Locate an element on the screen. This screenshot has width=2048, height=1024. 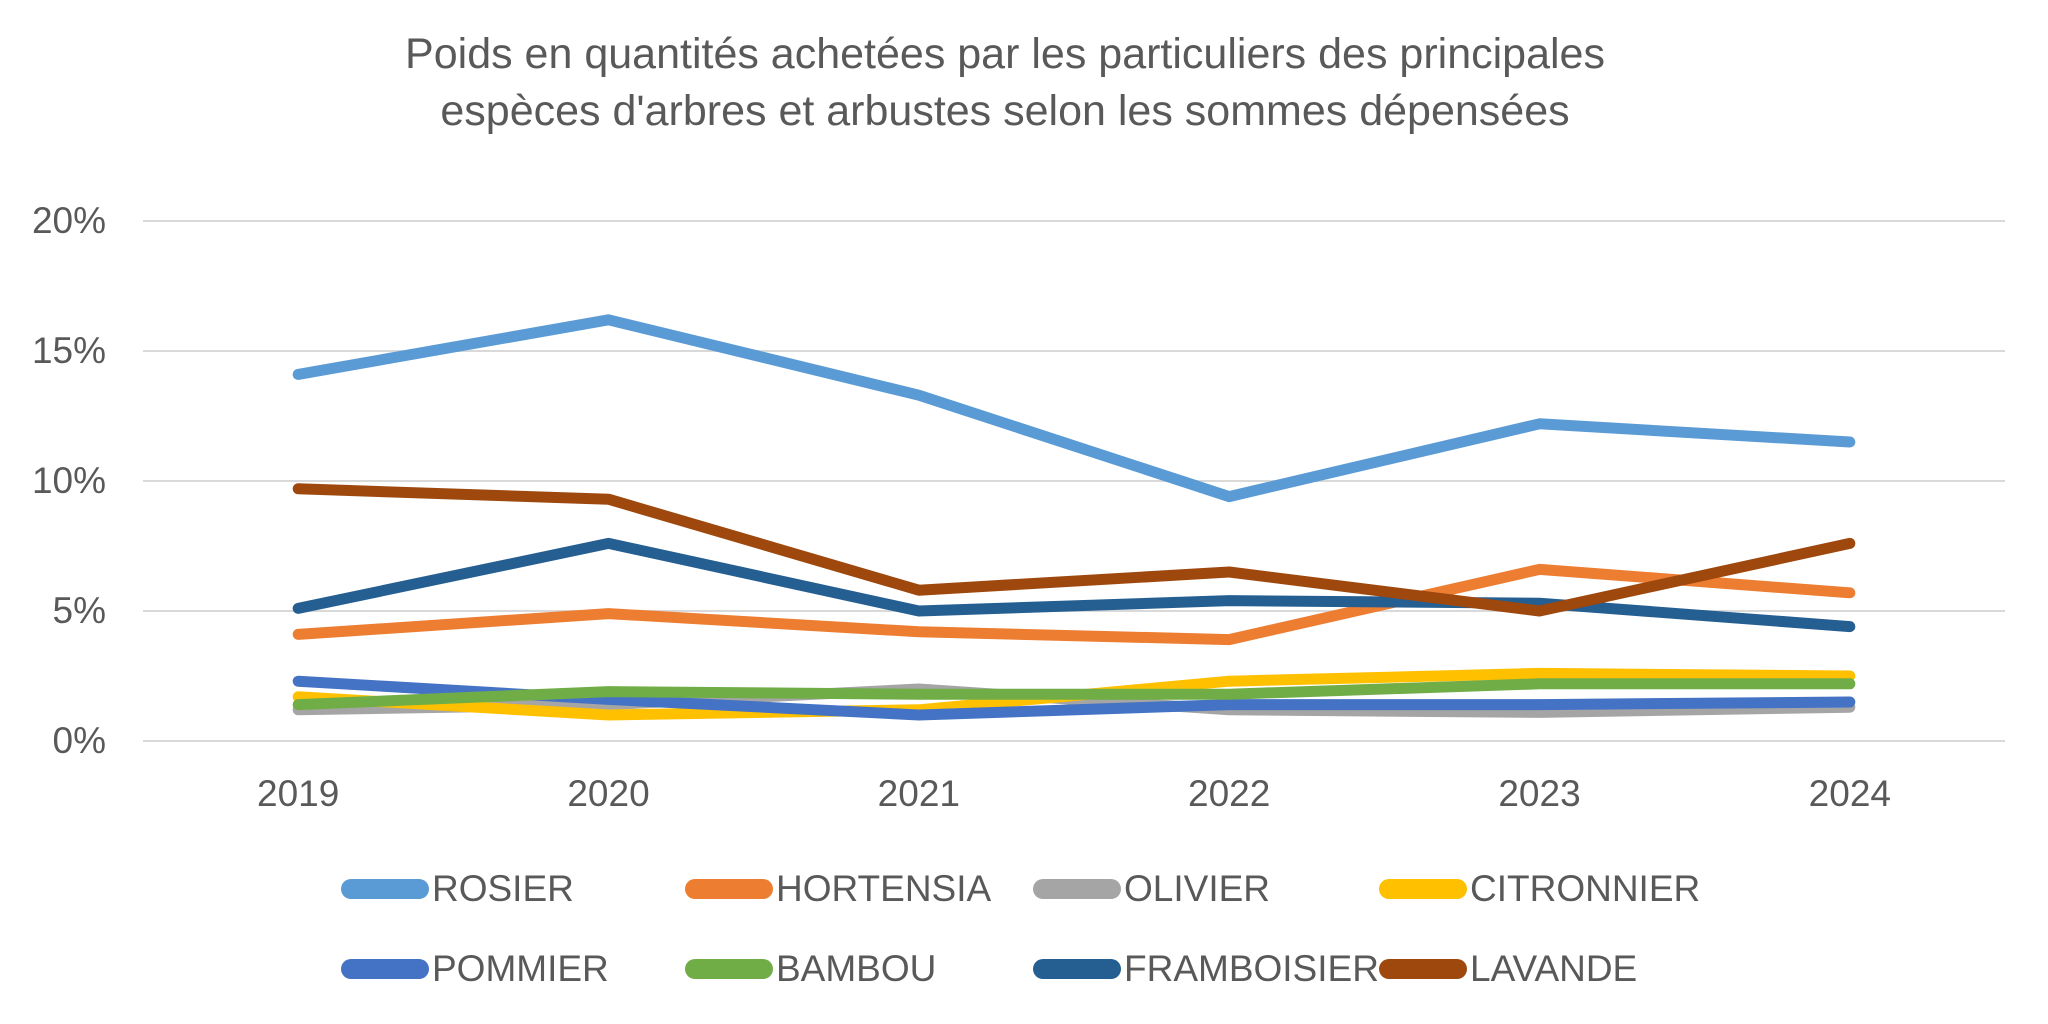
y-tick-label: 10% is located at coordinates (68, 480).